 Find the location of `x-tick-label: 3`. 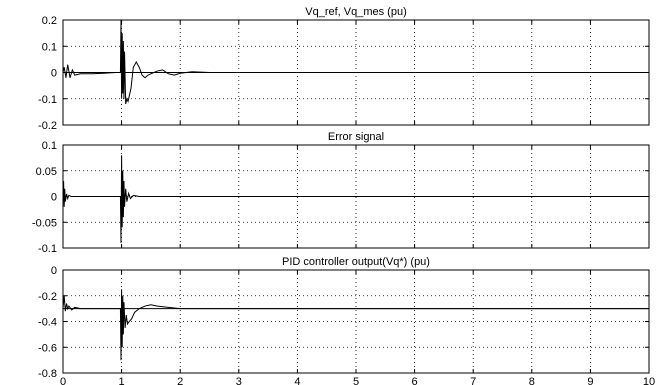

x-tick-label: 3 is located at coordinates (239, 380).